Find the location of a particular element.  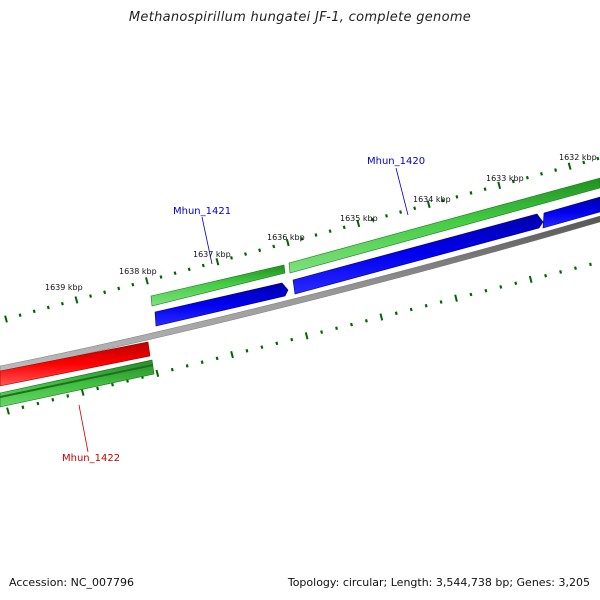

tick-label: 1636 kbp is located at coordinates (286, 237).